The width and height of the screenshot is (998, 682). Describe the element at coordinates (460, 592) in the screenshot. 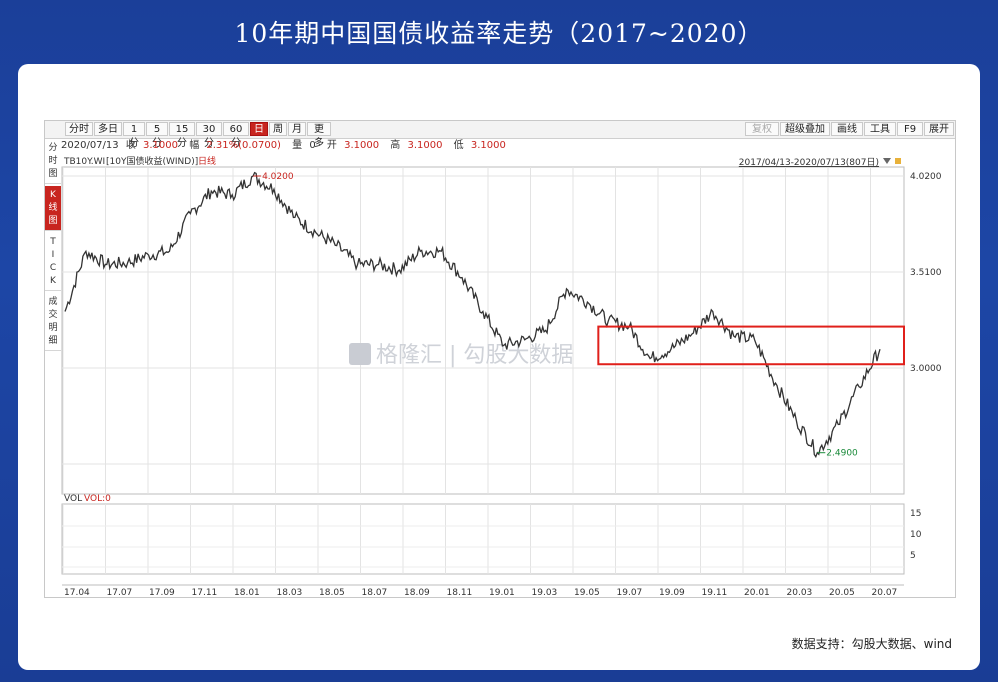

I see `x-tick-9: 18.11` at that location.